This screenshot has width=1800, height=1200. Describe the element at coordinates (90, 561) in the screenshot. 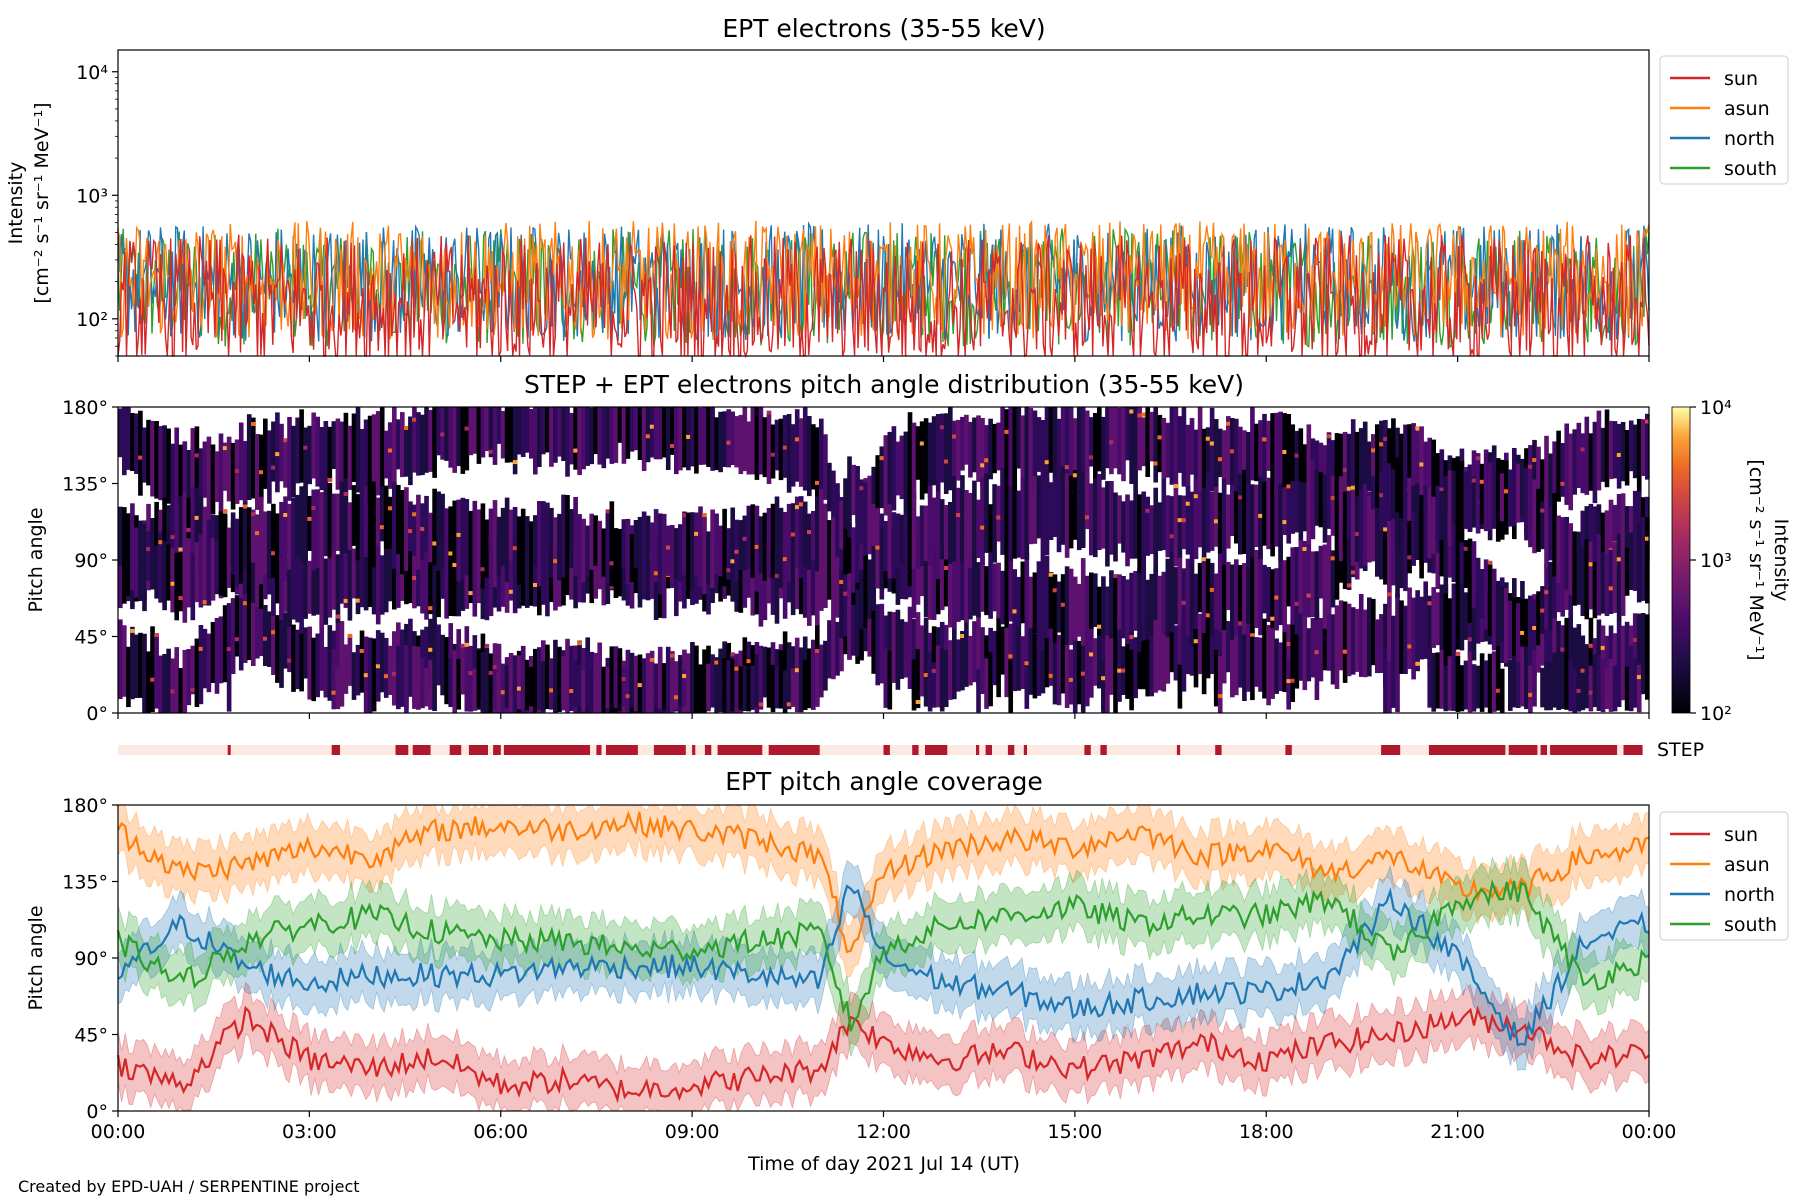

I see `pad-y-ticks: 0°45°90°135°180°` at that location.